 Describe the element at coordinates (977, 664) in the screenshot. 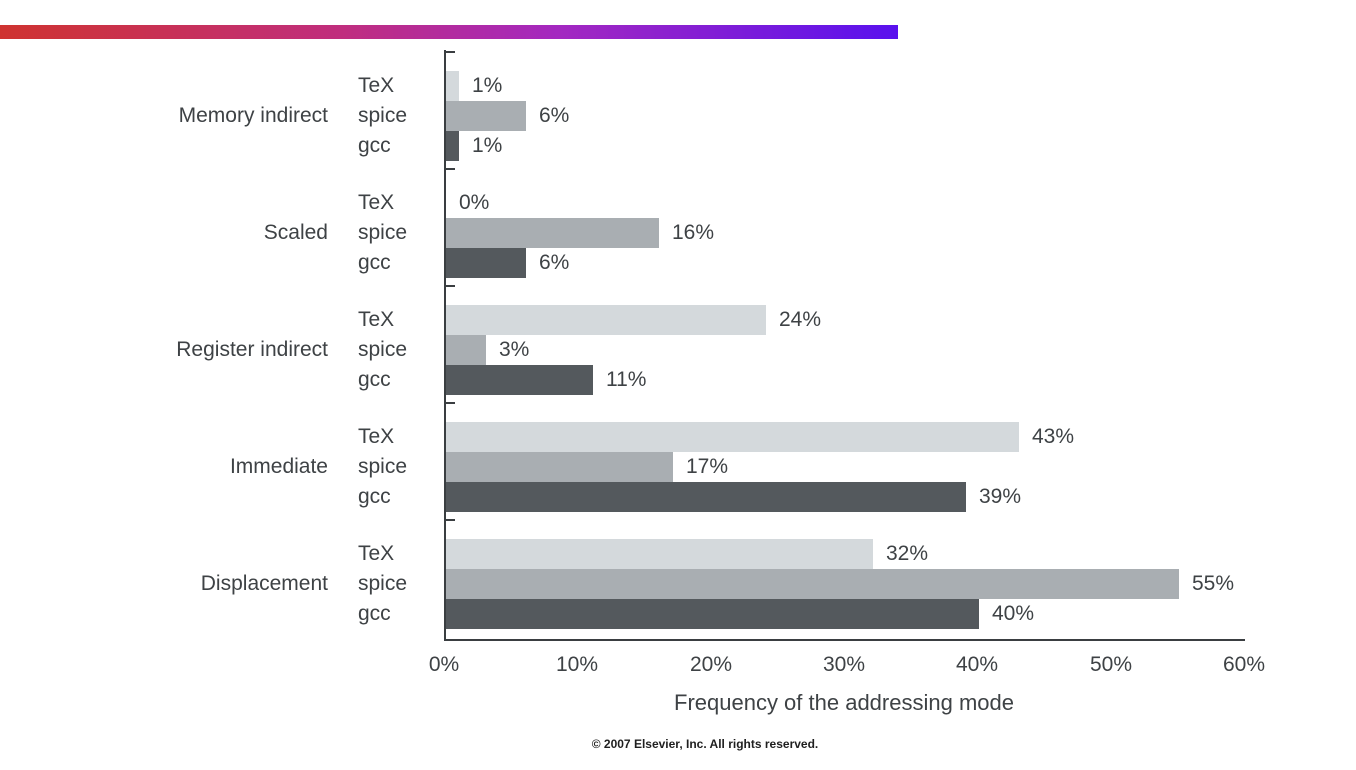

I see `x-tick-label-40pct: 40%` at that location.